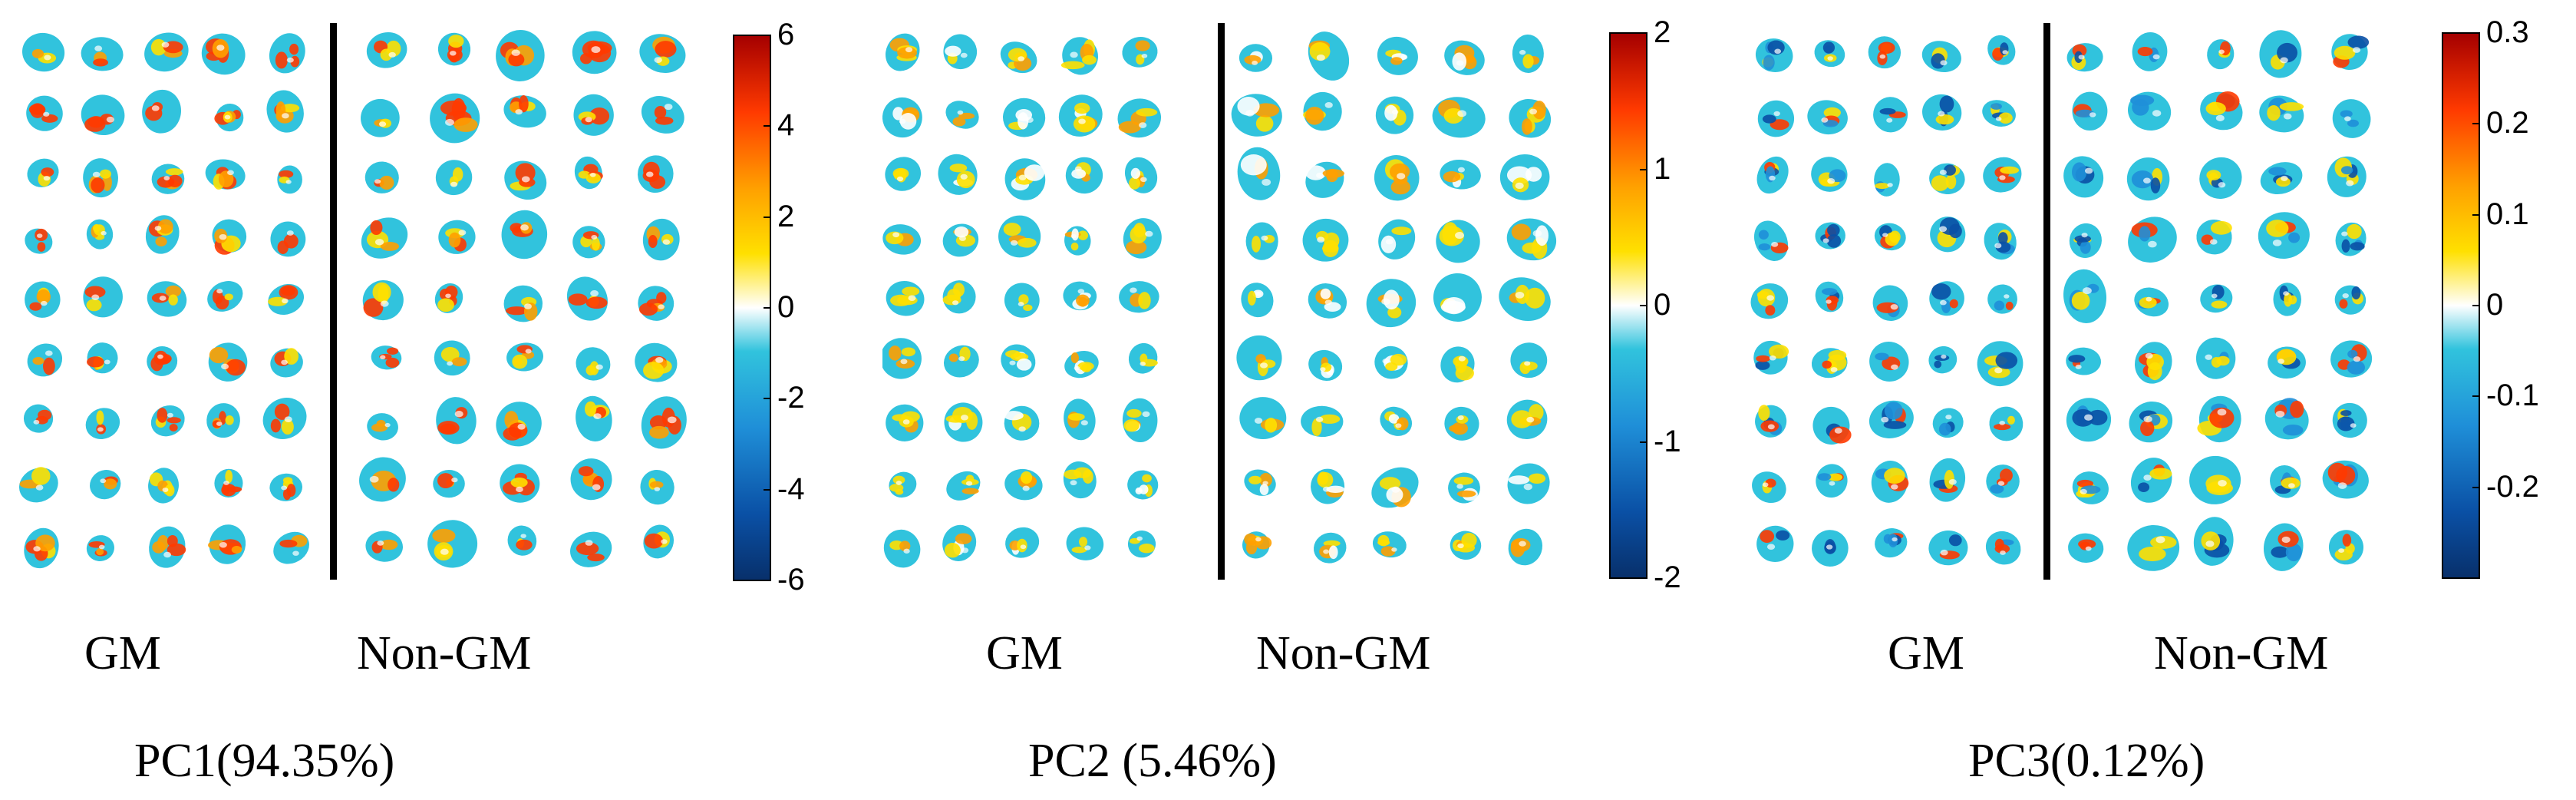 The width and height of the screenshot is (2576, 800). I want to click on colorbar-tick-label: 1, so click(1663, 168).